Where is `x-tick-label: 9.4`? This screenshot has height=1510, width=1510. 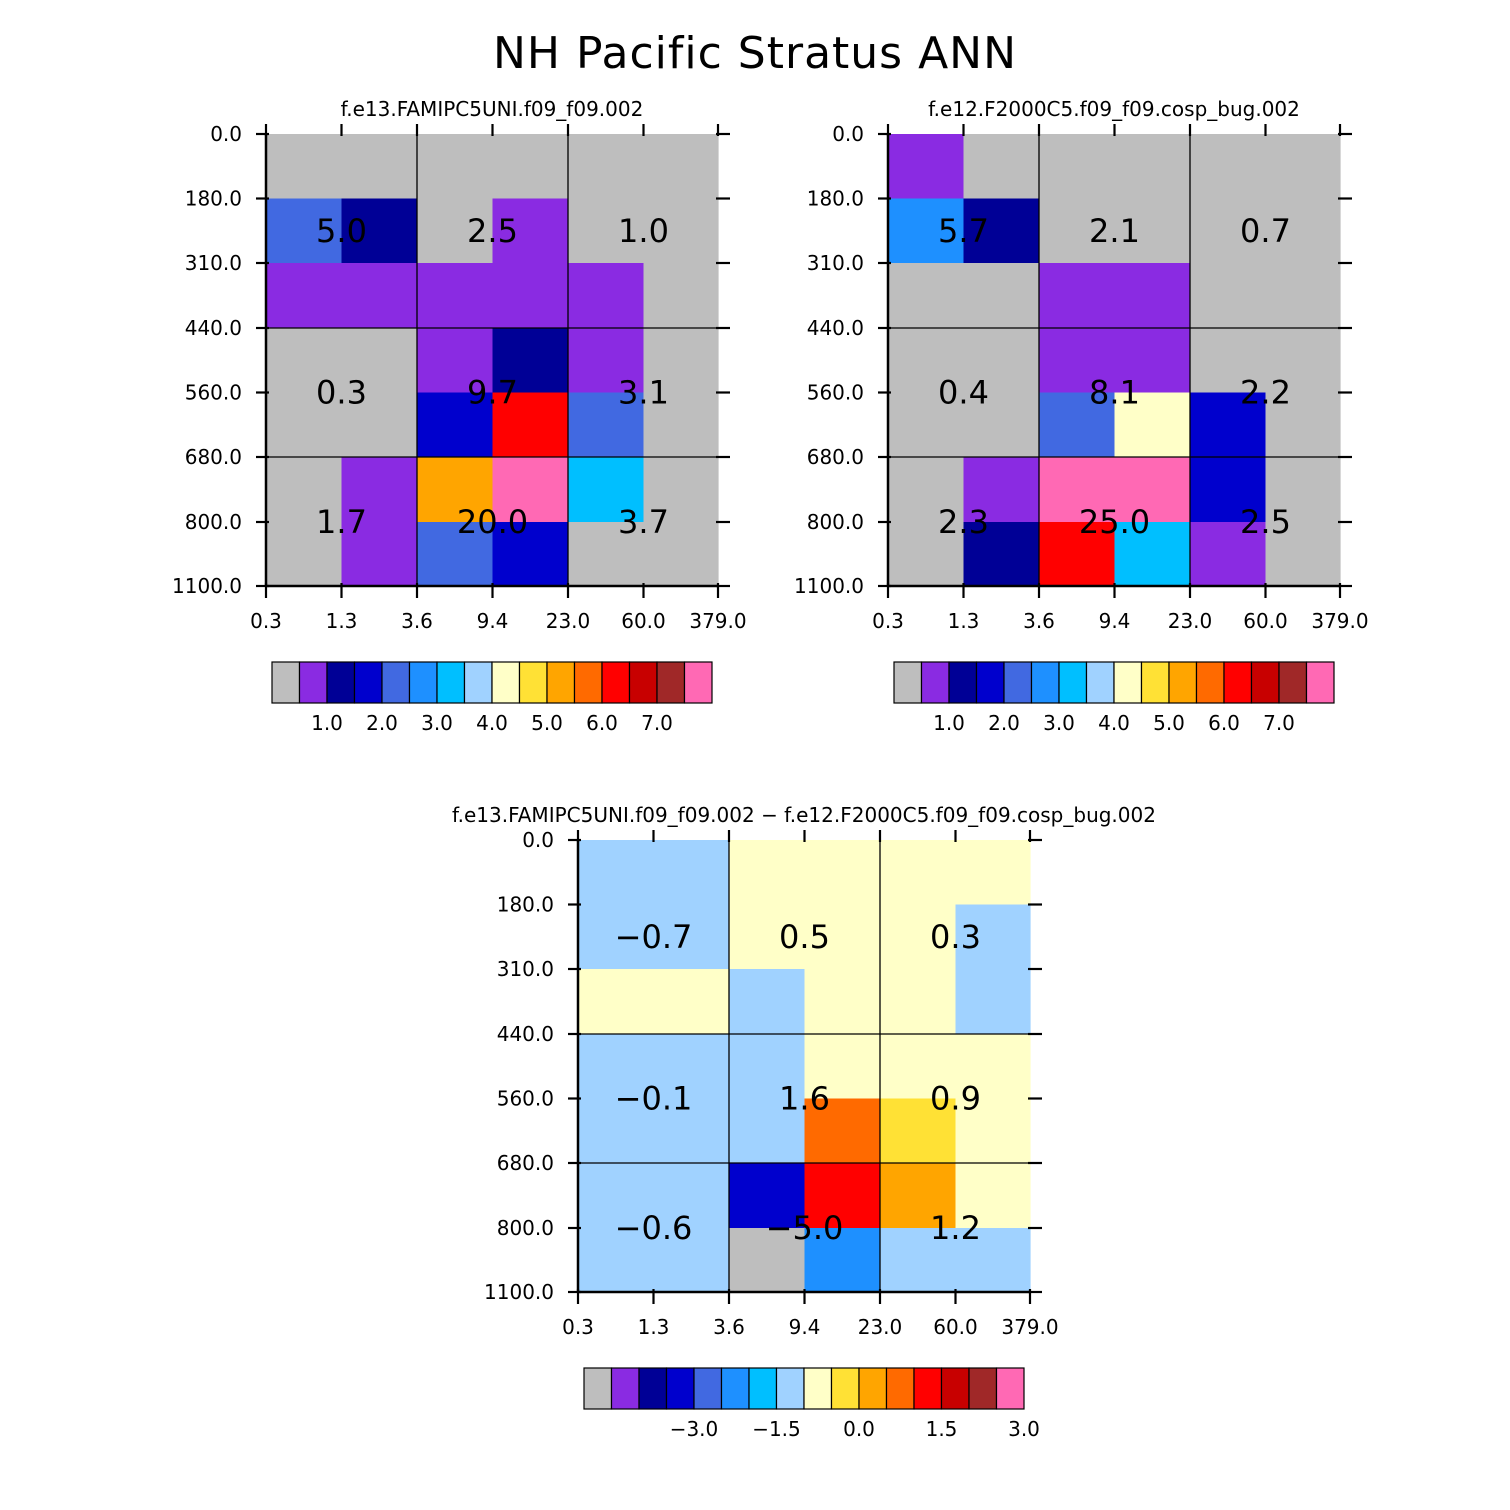
x-tick-label: 9.4 is located at coordinates (805, 1327).